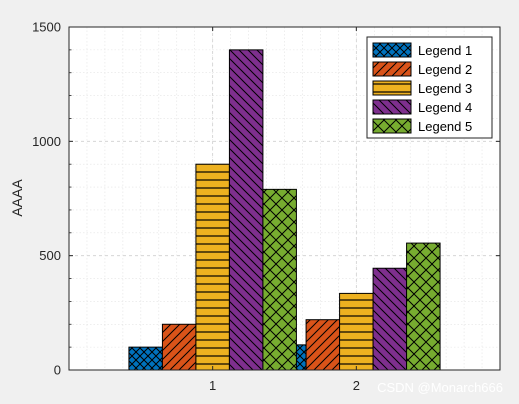  I want to click on legend-entry-2: Legend 2, so click(422, 69).